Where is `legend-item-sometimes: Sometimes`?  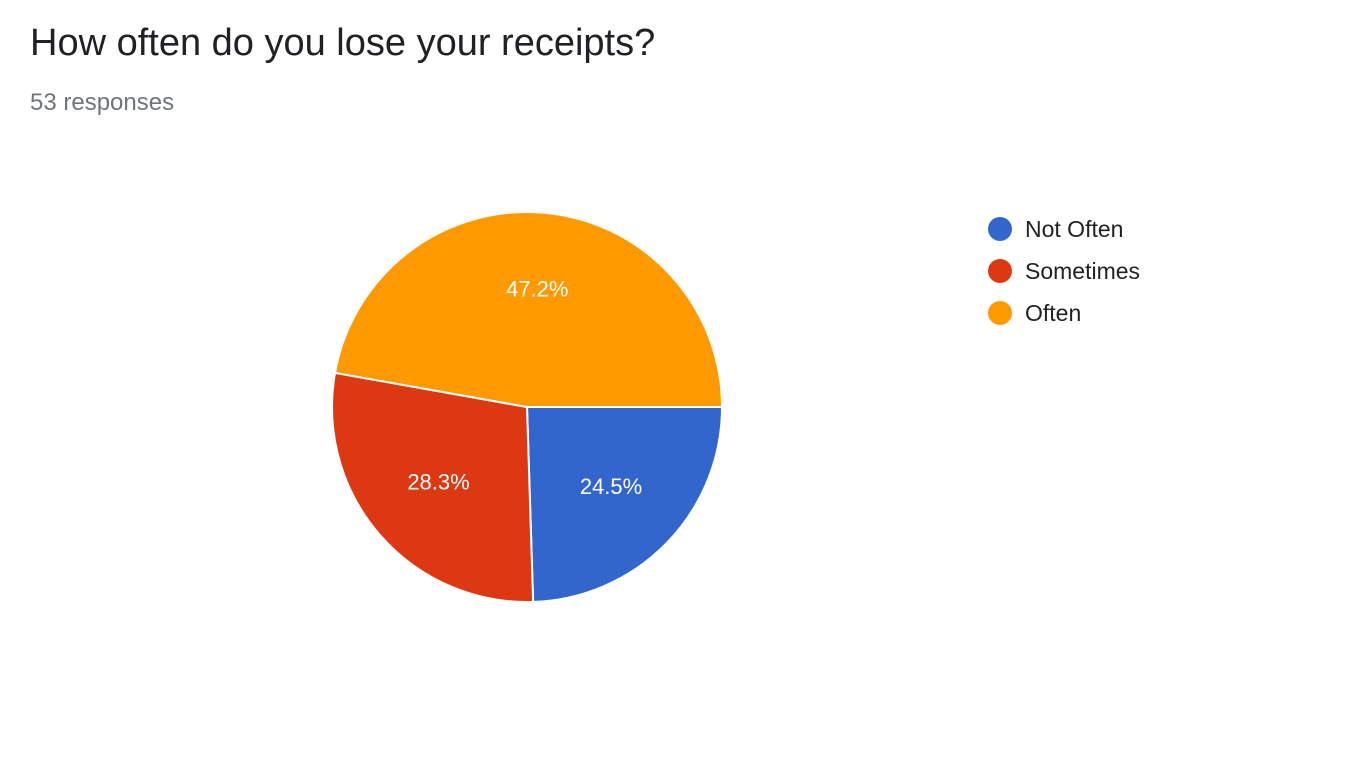 legend-item-sometimes: Sometimes is located at coordinates (1064, 271).